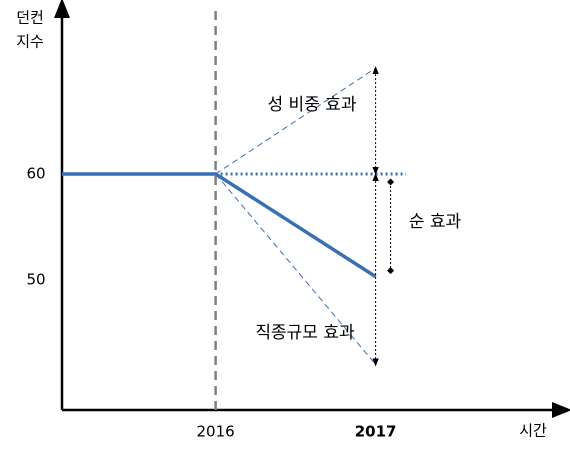 This screenshot has width=570, height=454. I want to click on x-tick-label: 2017, so click(376, 432).